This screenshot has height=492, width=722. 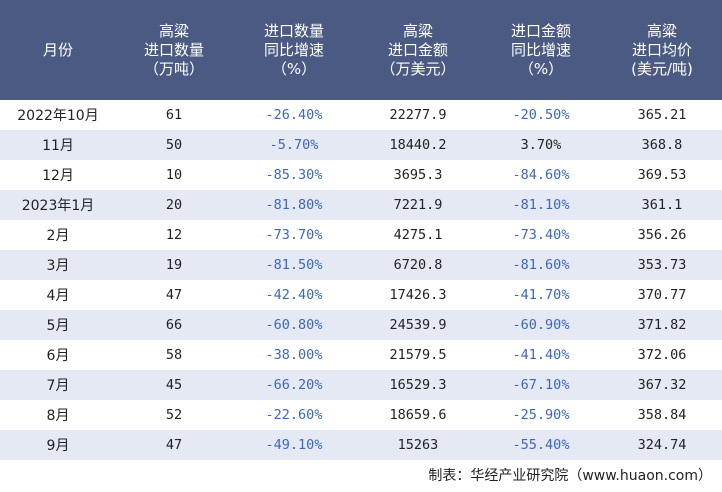 What do you see at coordinates (58, 266) in the screenshot?
I see `cell-month: 3月` at bounding box center [58, 266].